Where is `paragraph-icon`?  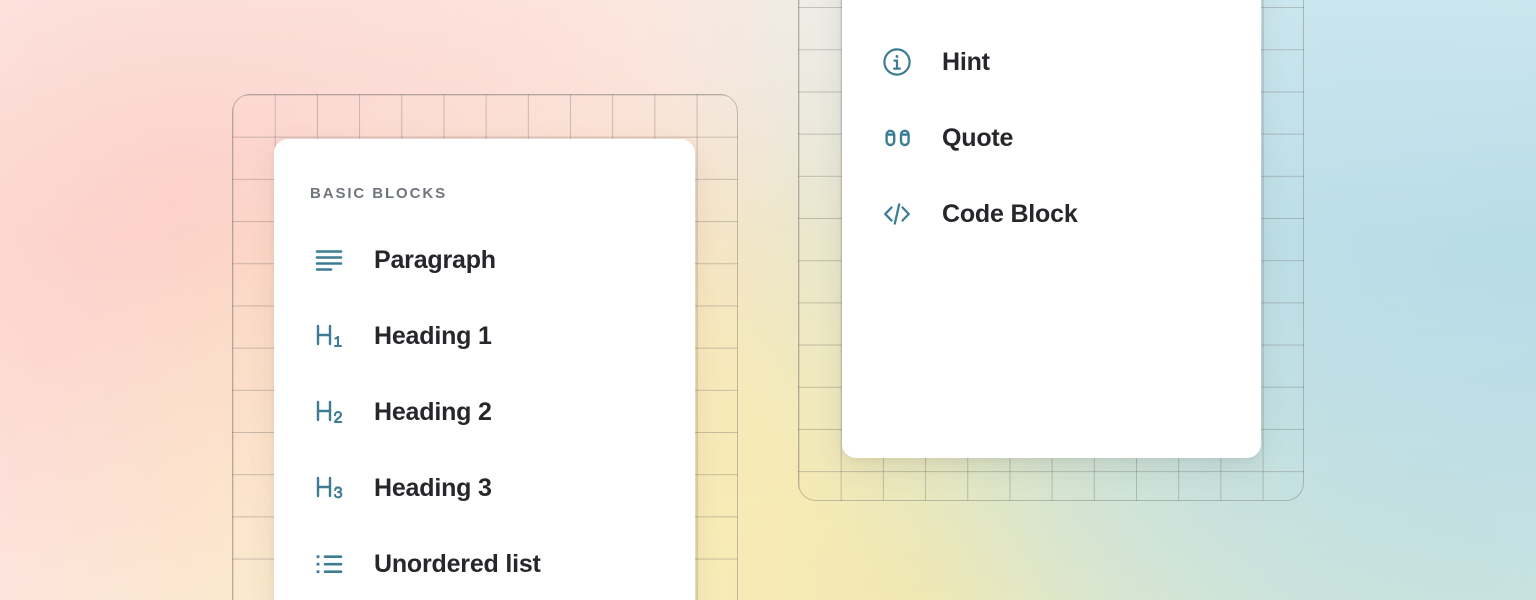
paragraph-icon is located at coordinates (329, 260).